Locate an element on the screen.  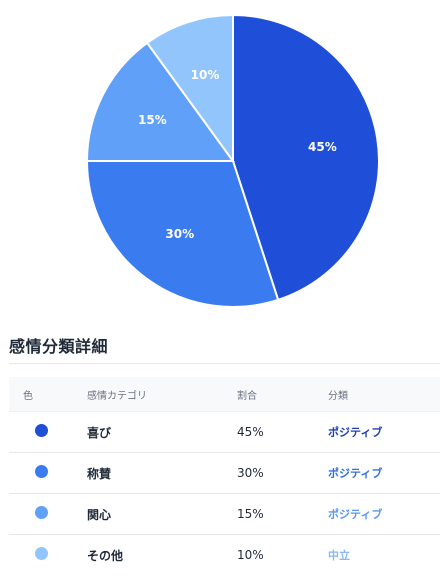
category-cell: 関心 is located at coordinates (99, 514).